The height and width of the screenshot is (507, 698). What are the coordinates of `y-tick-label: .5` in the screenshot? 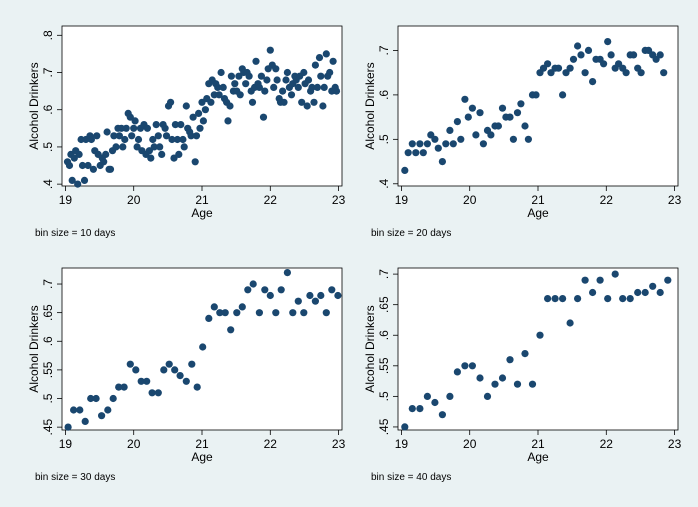 It's located at (48, 398).